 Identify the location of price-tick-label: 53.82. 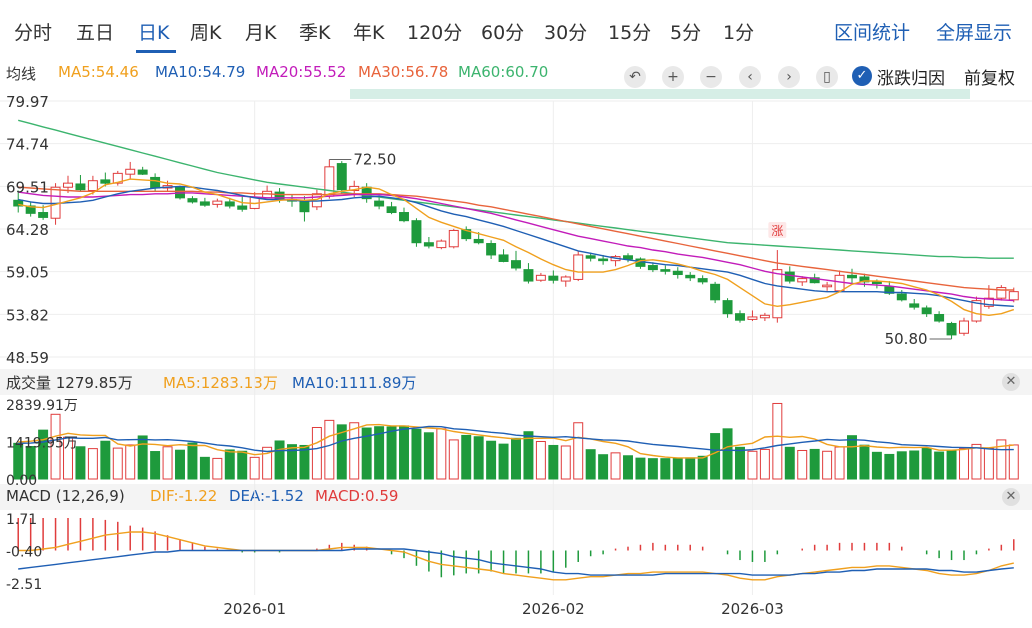
(27, 315).